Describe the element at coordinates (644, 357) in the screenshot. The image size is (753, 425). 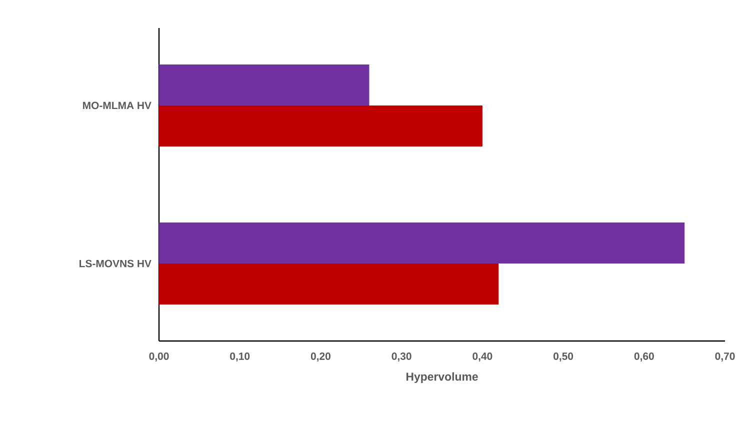
I see `x-tick-label: 0,60` at that location.